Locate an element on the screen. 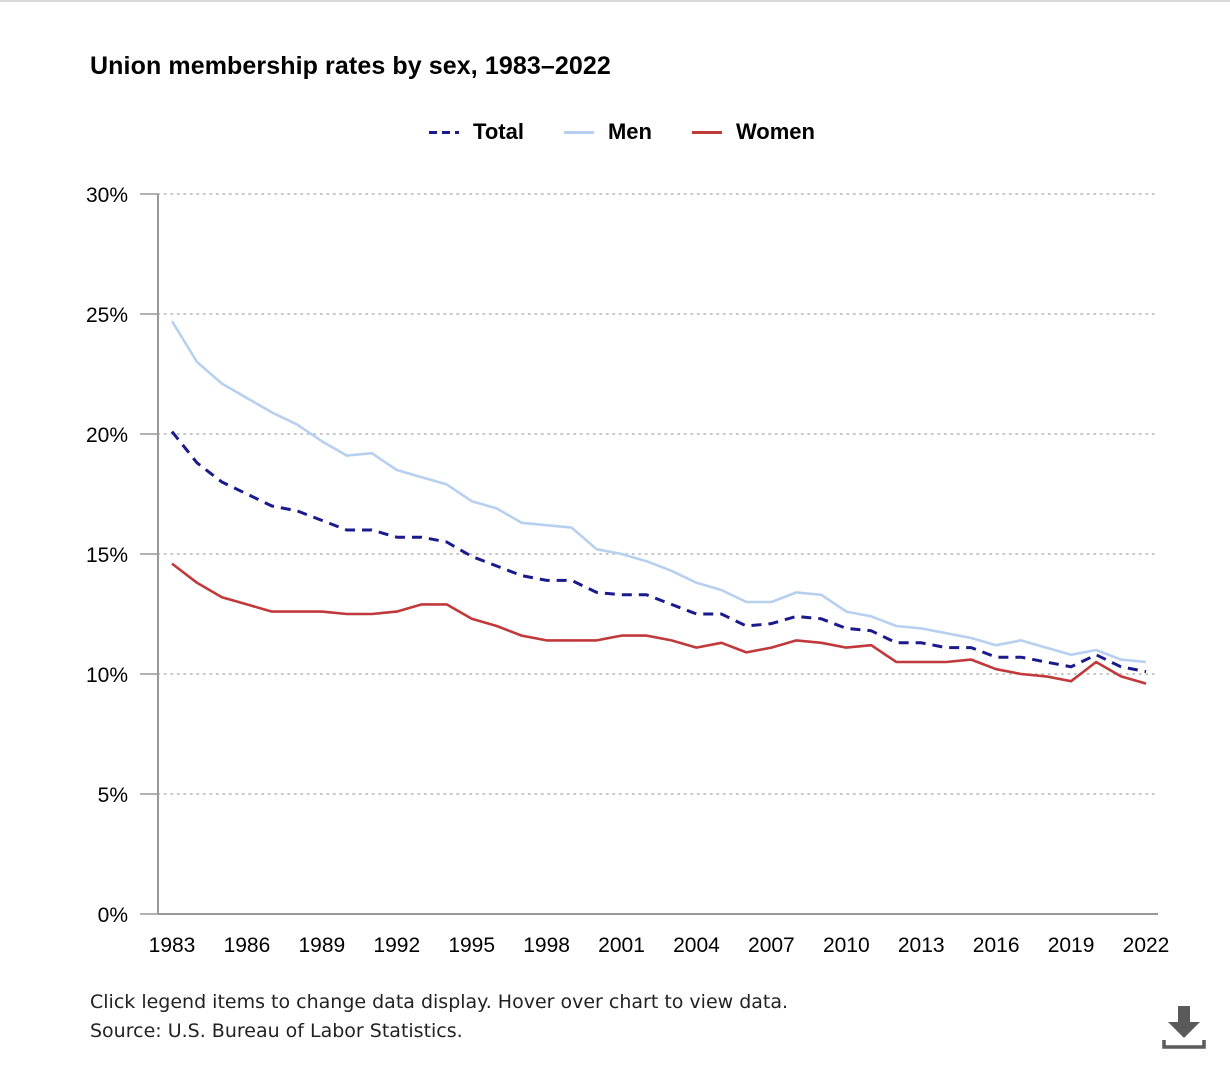  source-note: Source: U.S. Bureau of Labor Statistics. is located at coordinates (276, 1031).